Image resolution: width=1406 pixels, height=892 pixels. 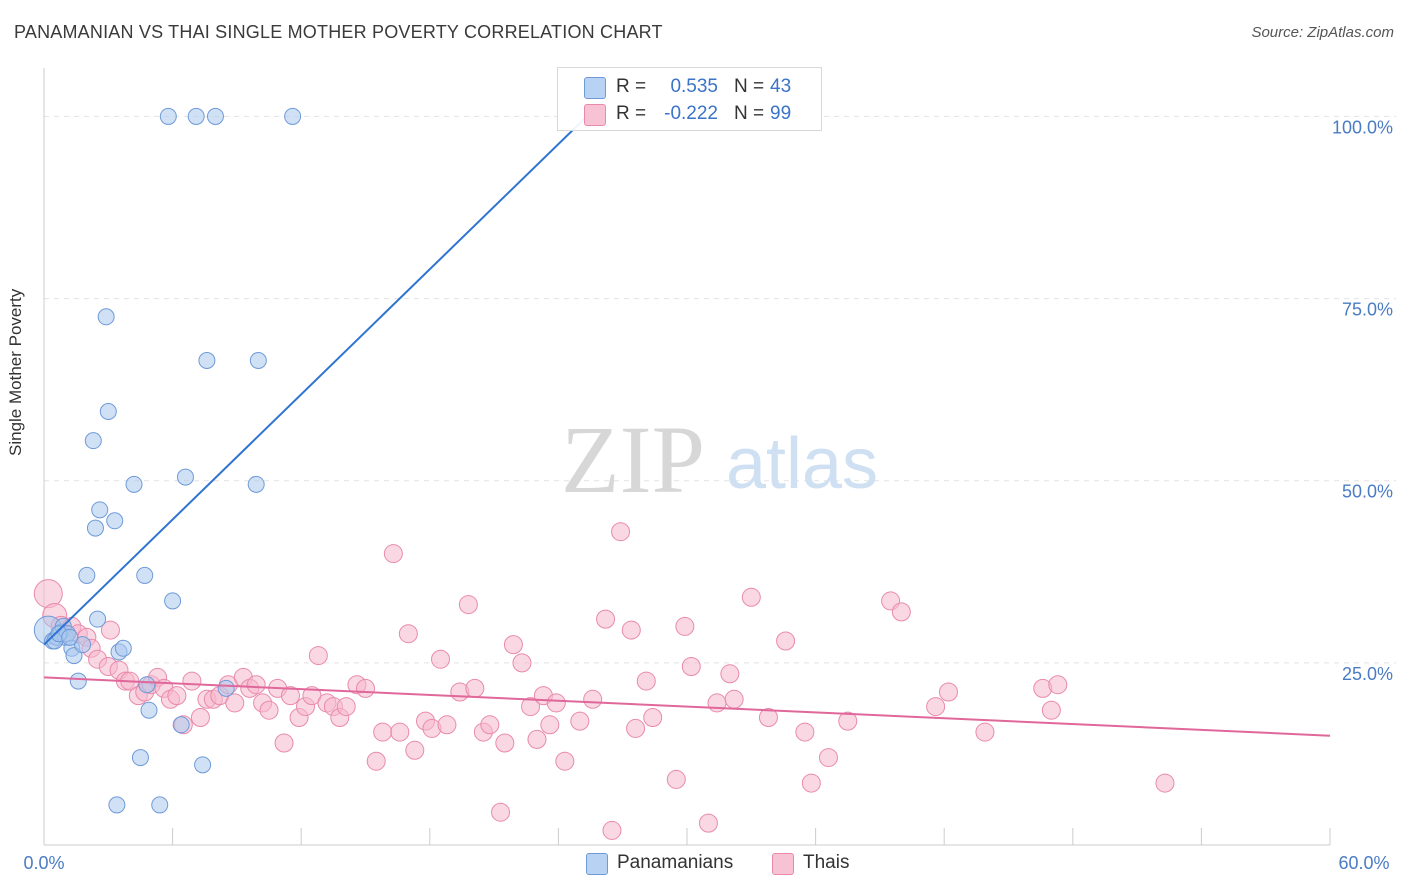 What do you see at coordinates (781, 113) in the screenshot?
I see `legend-n-value: 99` at bounding box center [781, 113].